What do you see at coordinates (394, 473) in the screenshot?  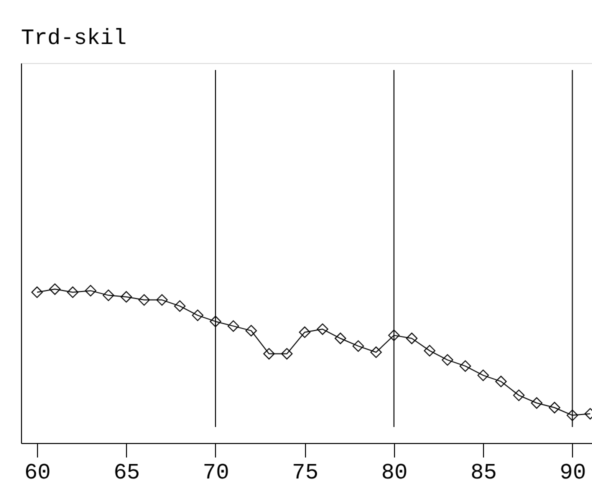 I see `x-tick-label: 80` at bounding box center [394, 473].